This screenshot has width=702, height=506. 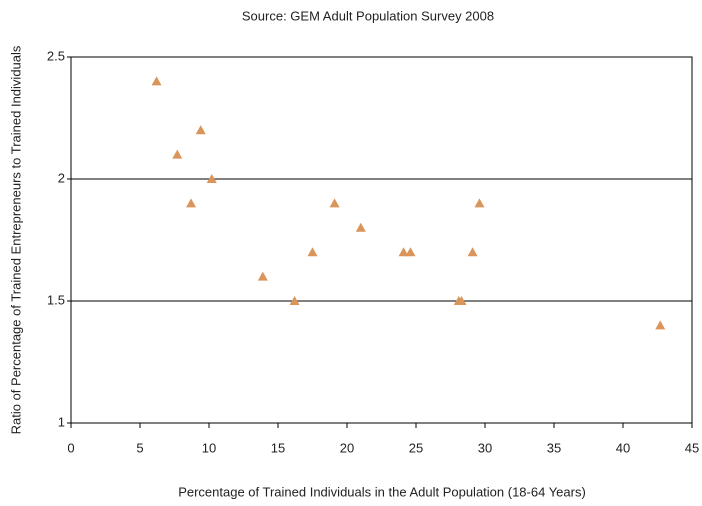 What do you see at coordinates (278, 447) in the screenshot?
I see `x-tick-label: 15` at bounding box center [278, 447].